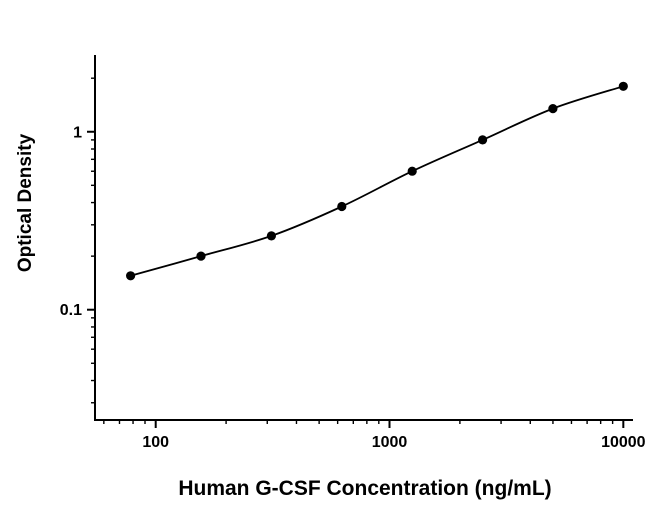 The height and width of the screenshot is (513, 650). Describe the element at coordinates (390, 442) in the screenshot. I see `x-tick-label: 1000` at that location.